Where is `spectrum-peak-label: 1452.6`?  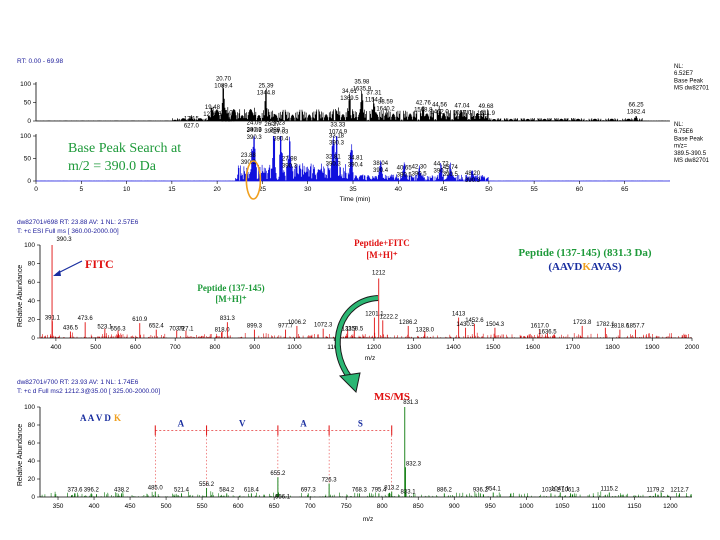 spectrum-peak-label: 1452.6 is located at coordinates (474, 321).